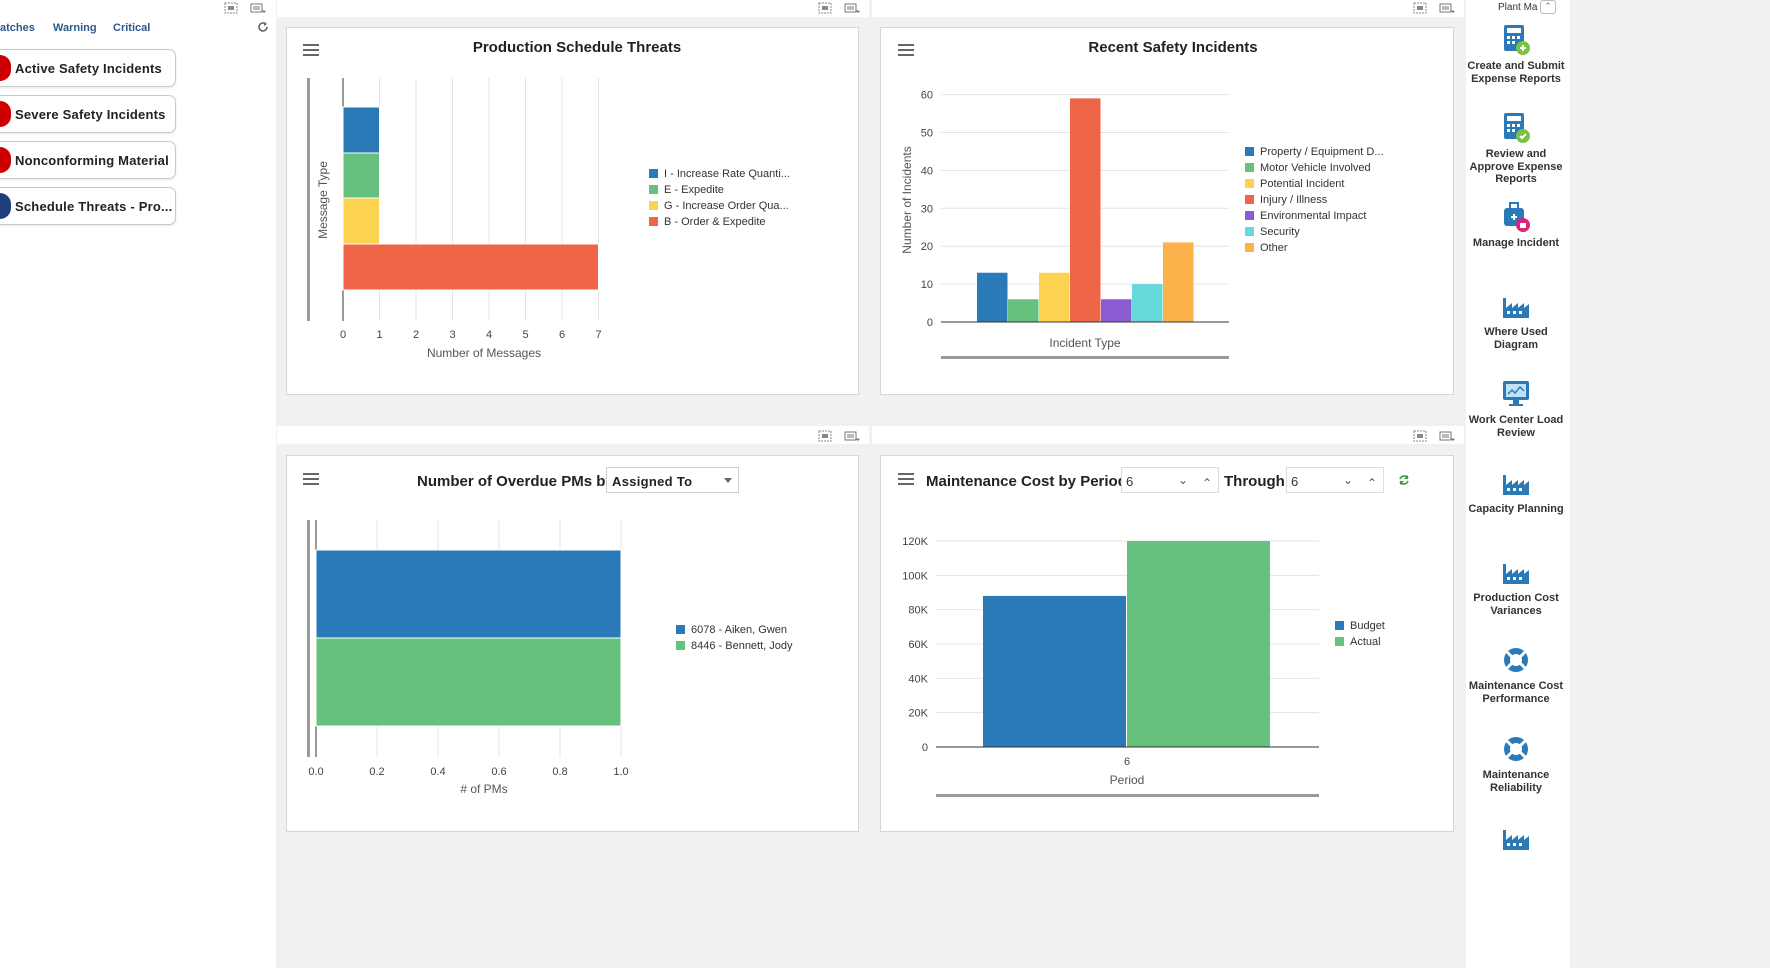 The height and width of the screenshot is (968, 1770). What do you see at coordinates (734, 648) in the screenshot?
I see `legend-item: 8446 - Bennett, Jody` at bounding box center [734, 648].